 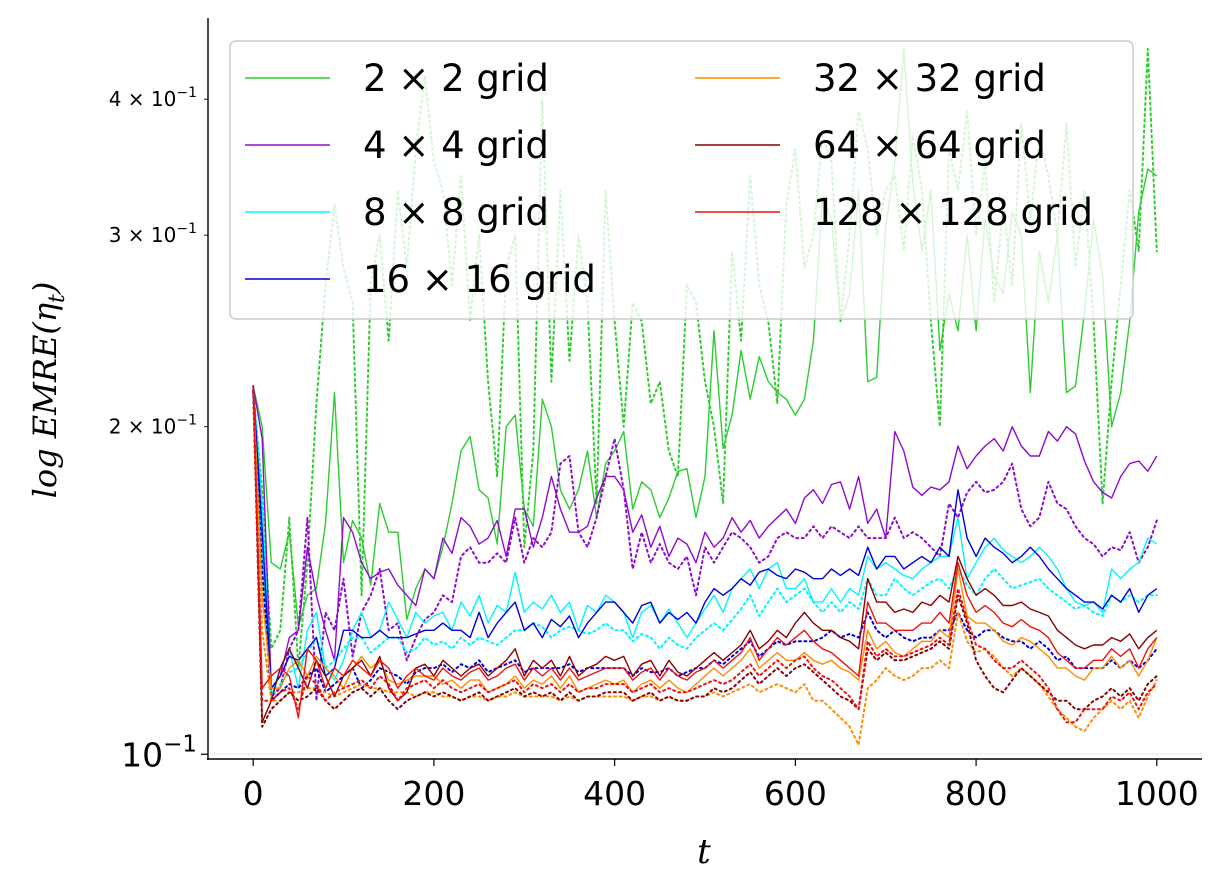 What do you see at coordinates (57, 298) in the screenshot?
I see `y-axis-label-subscript: t` at bounding box center [57, 298].